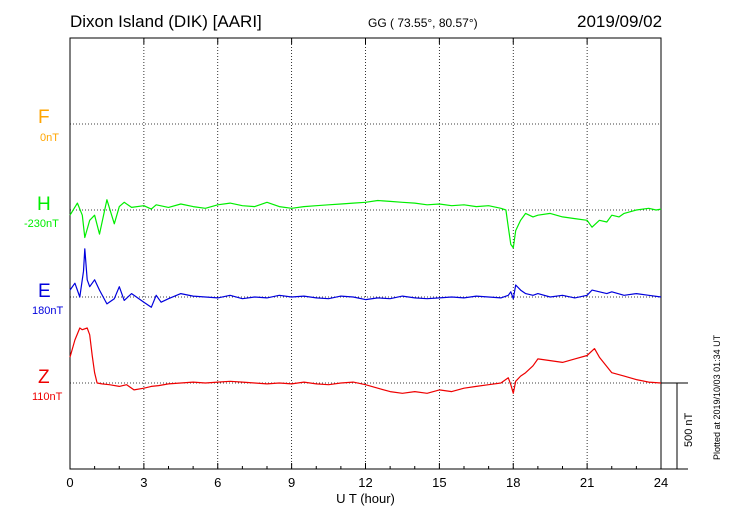  What do you see at coordinates (365, 224) in the screenshot?
I see `series-line-h` at bounding box center [365, 224].